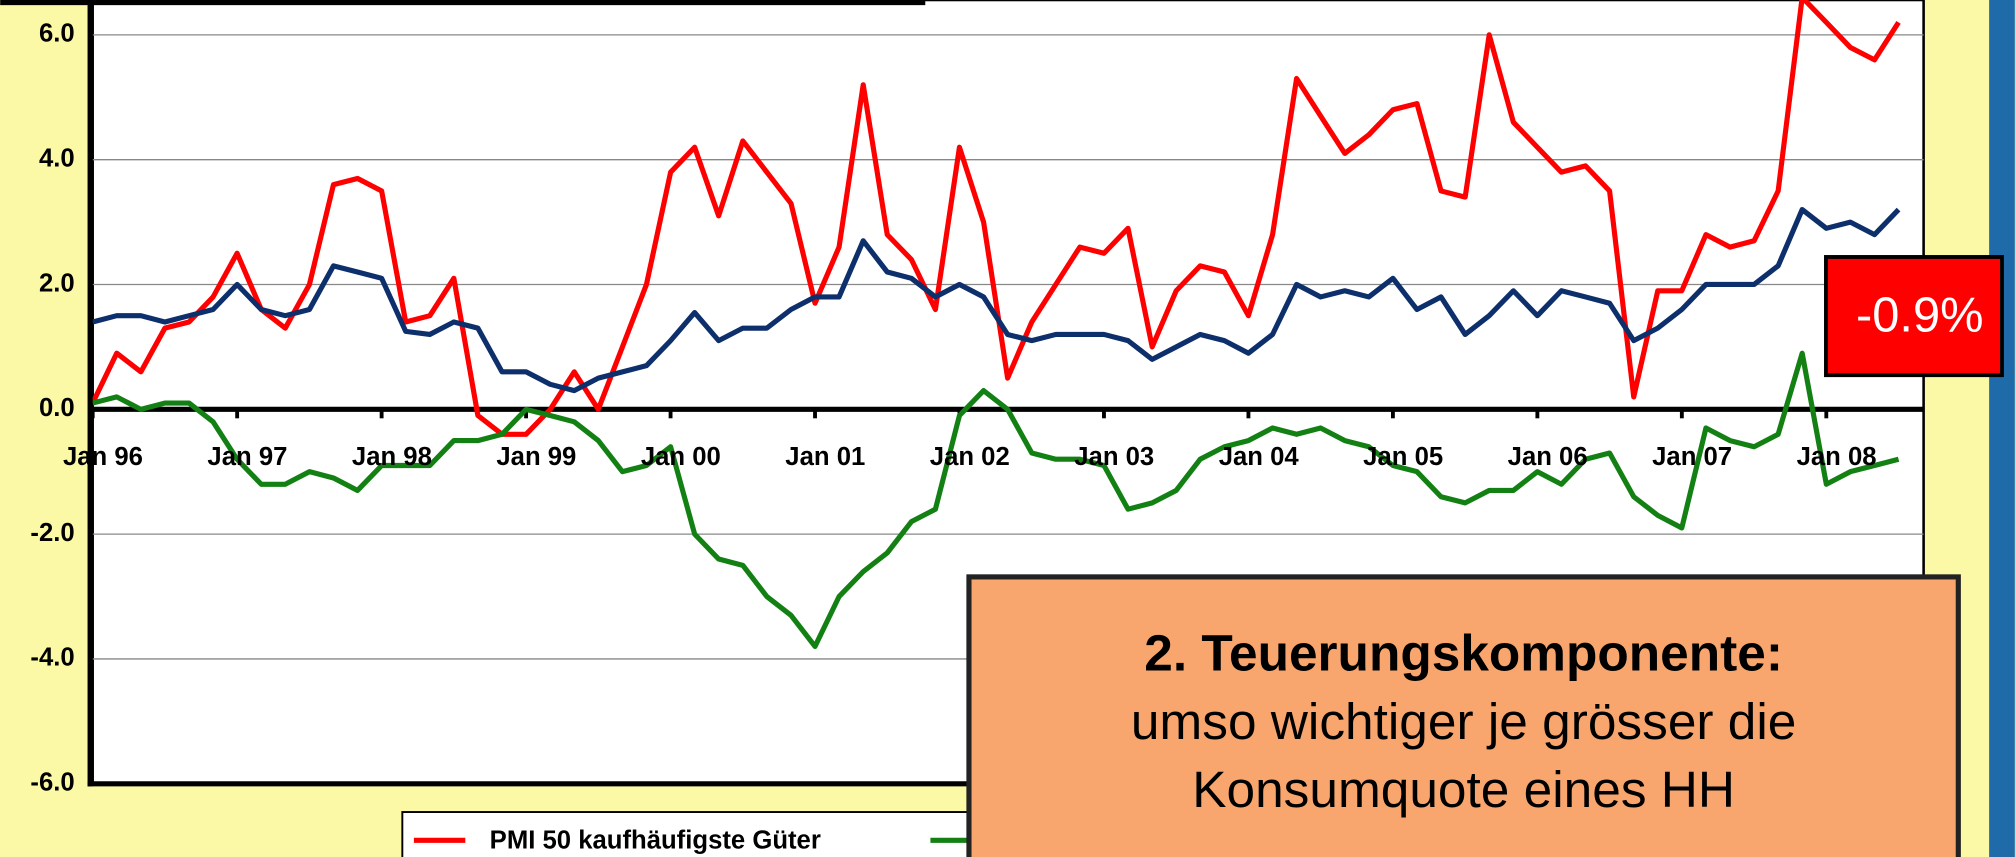 The height and width of the screenshot is (857, 2015). Describe the element at coordinates (52, 783) in the screenshot. I see `y-tick-label: -6.0` at that location.